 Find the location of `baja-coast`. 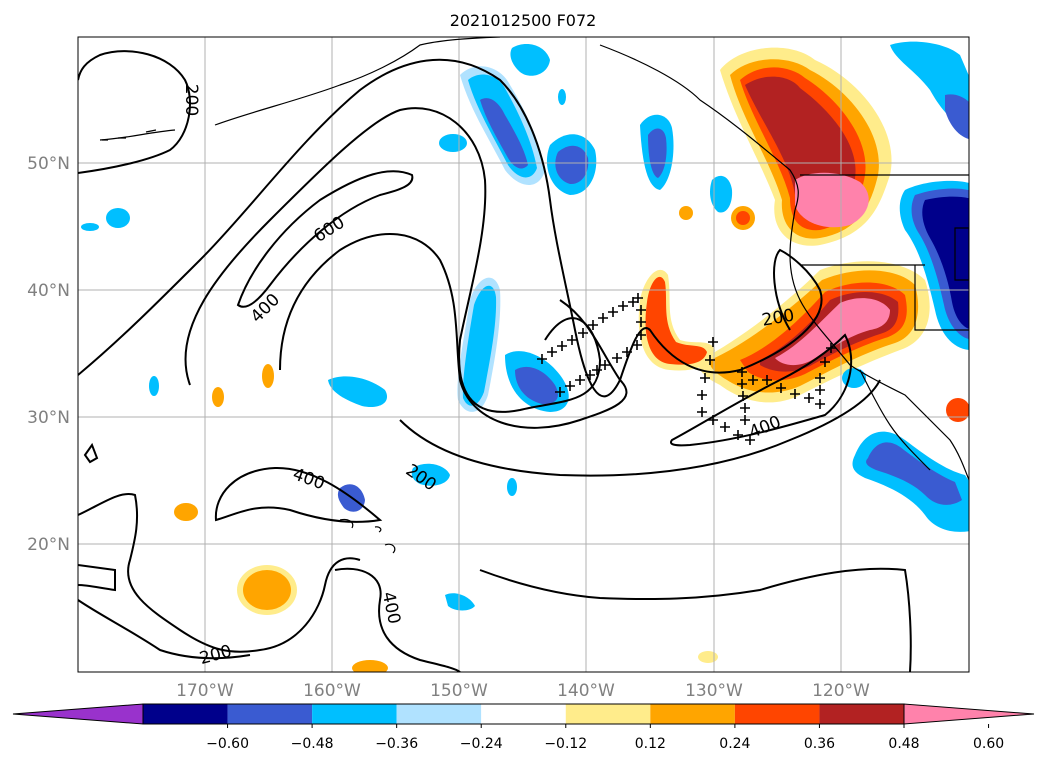

baja-coast is located at coordinates (895, 420).